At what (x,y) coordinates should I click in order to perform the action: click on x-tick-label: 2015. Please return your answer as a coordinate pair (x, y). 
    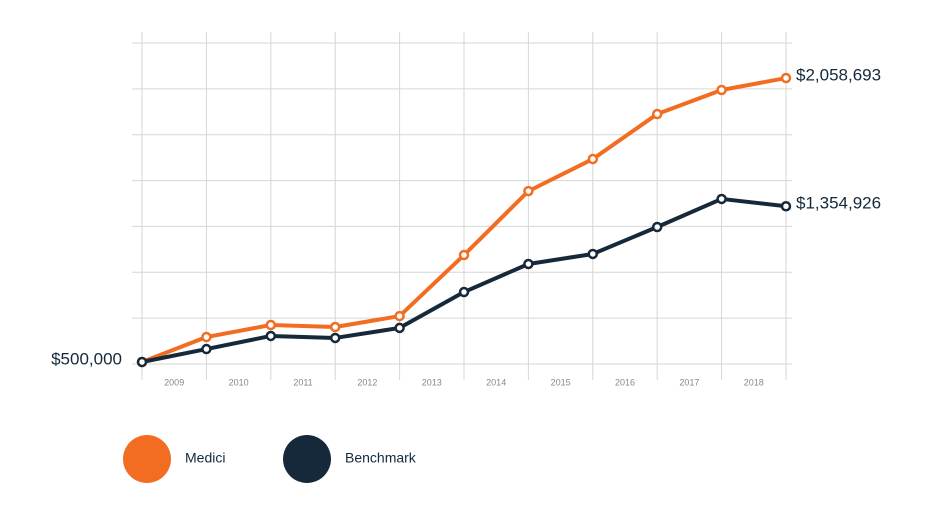
    Looking at the image, I should click on (561, 382).